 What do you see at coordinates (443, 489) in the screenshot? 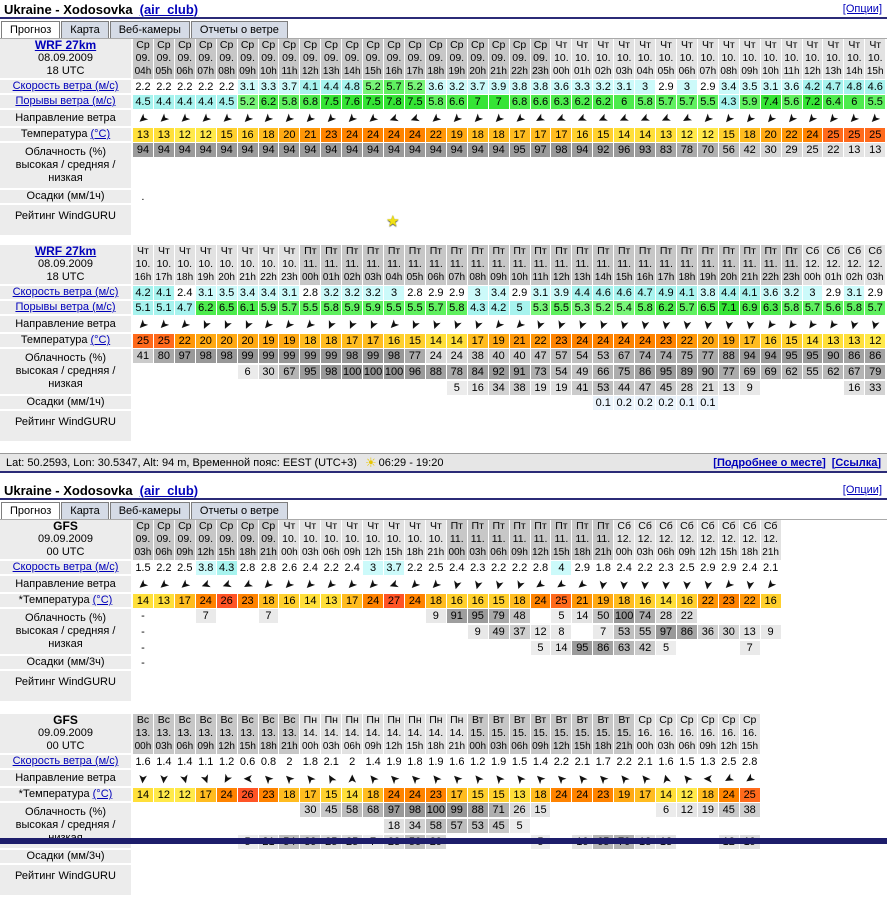
I see `window-titlebar: Ukraine - Xodosovka (air_club) [Опции]` at bounding box center [443, 489].